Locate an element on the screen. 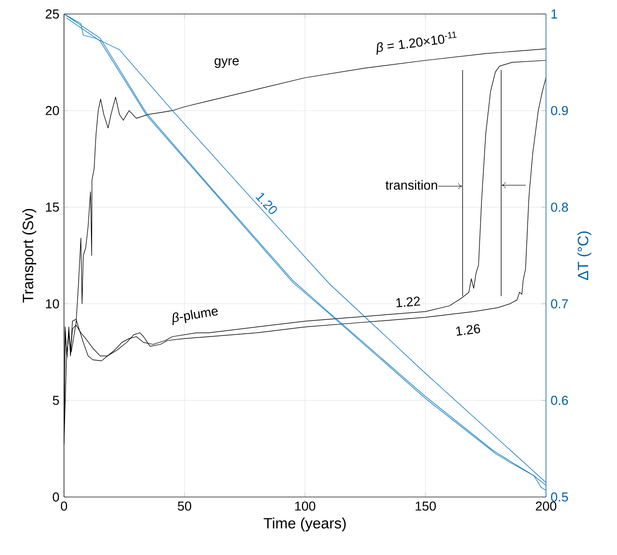 Image resolution: width=617 pixels, height=555 pixels. x-tick-label: 100 is located at coordinates (305, 506).